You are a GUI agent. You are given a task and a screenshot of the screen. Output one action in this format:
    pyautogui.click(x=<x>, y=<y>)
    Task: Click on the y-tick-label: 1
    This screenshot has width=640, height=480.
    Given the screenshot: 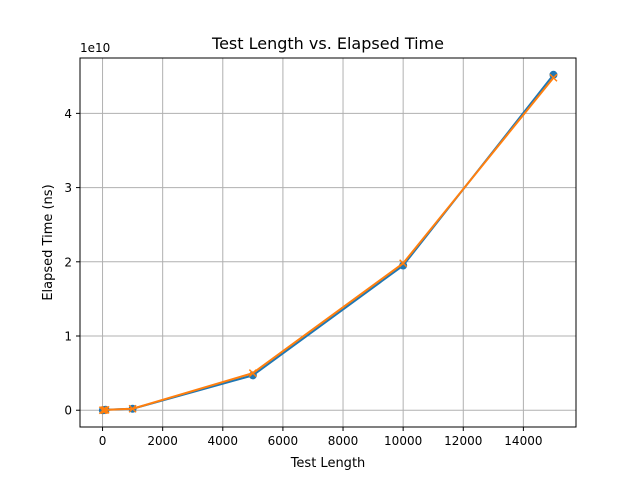 What is the action you would take?
    pyautogui.click(x=68, y=337)
    